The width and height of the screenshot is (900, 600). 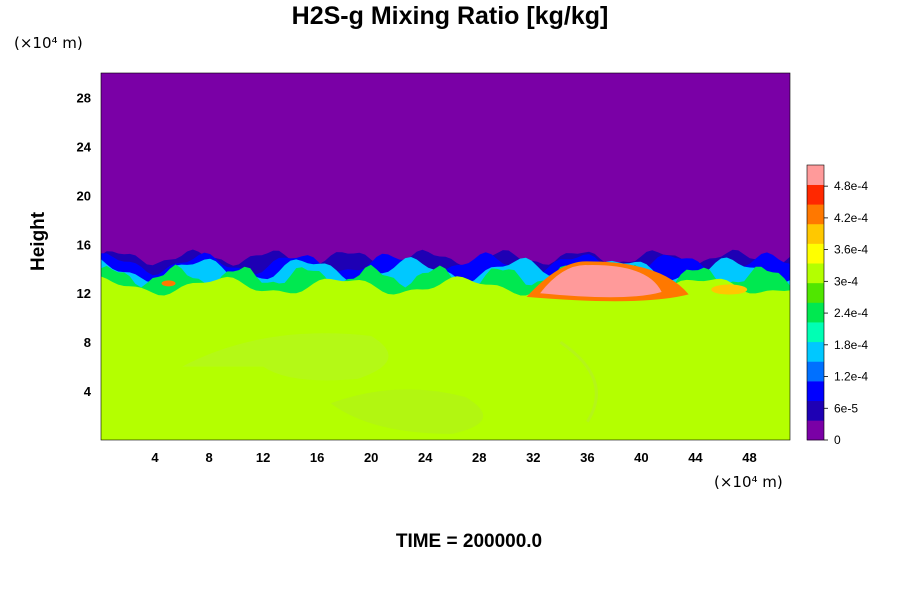 I want to click on time-label: TIME = 200000.0, so click(x=469, y=541).